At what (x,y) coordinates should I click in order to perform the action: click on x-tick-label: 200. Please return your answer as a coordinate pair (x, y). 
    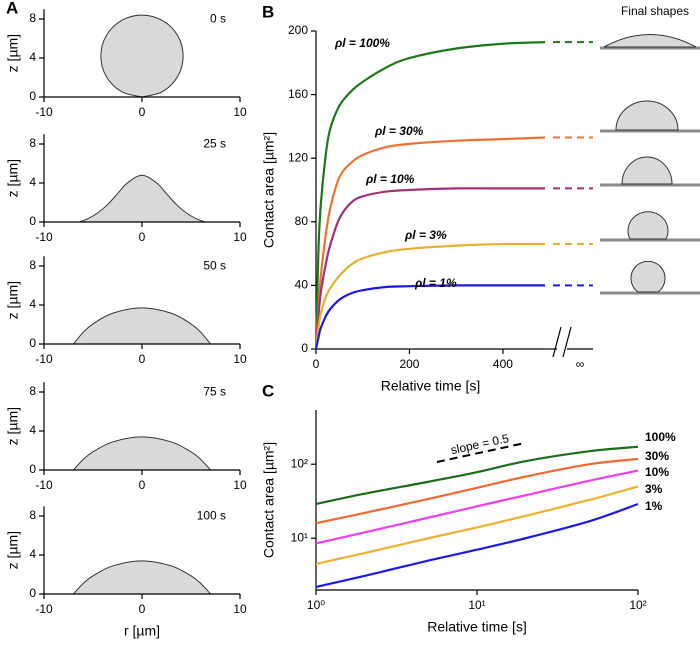
    Looking at the image, I should click on (409, 364).